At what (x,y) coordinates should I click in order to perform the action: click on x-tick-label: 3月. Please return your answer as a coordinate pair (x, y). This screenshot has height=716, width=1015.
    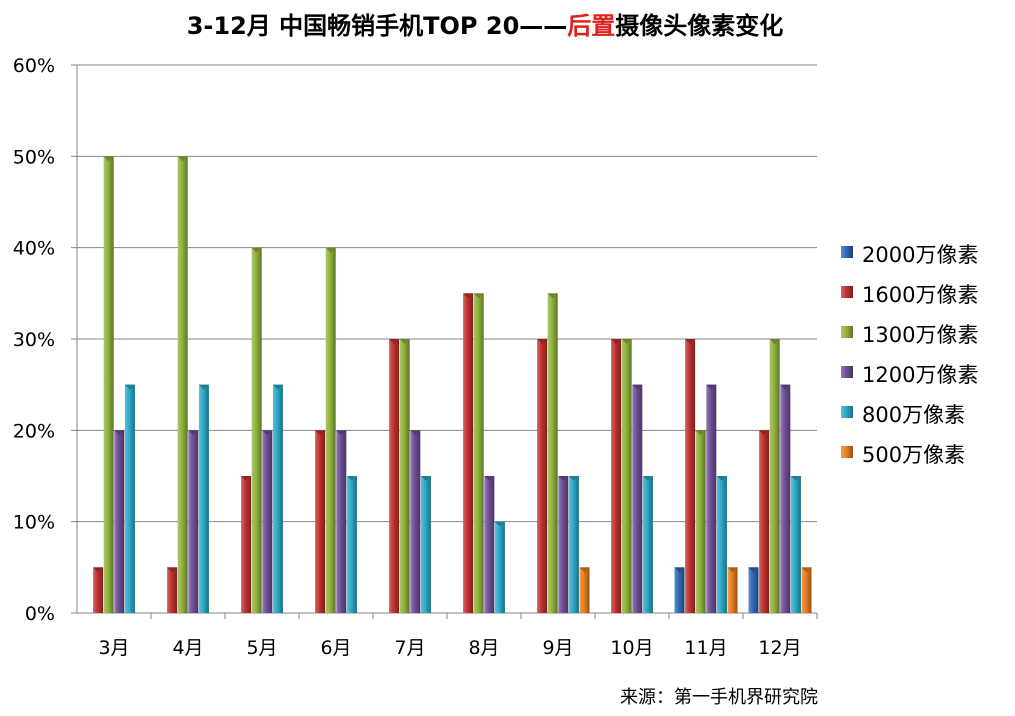
    Looking at the image, I should click on (113, 648).